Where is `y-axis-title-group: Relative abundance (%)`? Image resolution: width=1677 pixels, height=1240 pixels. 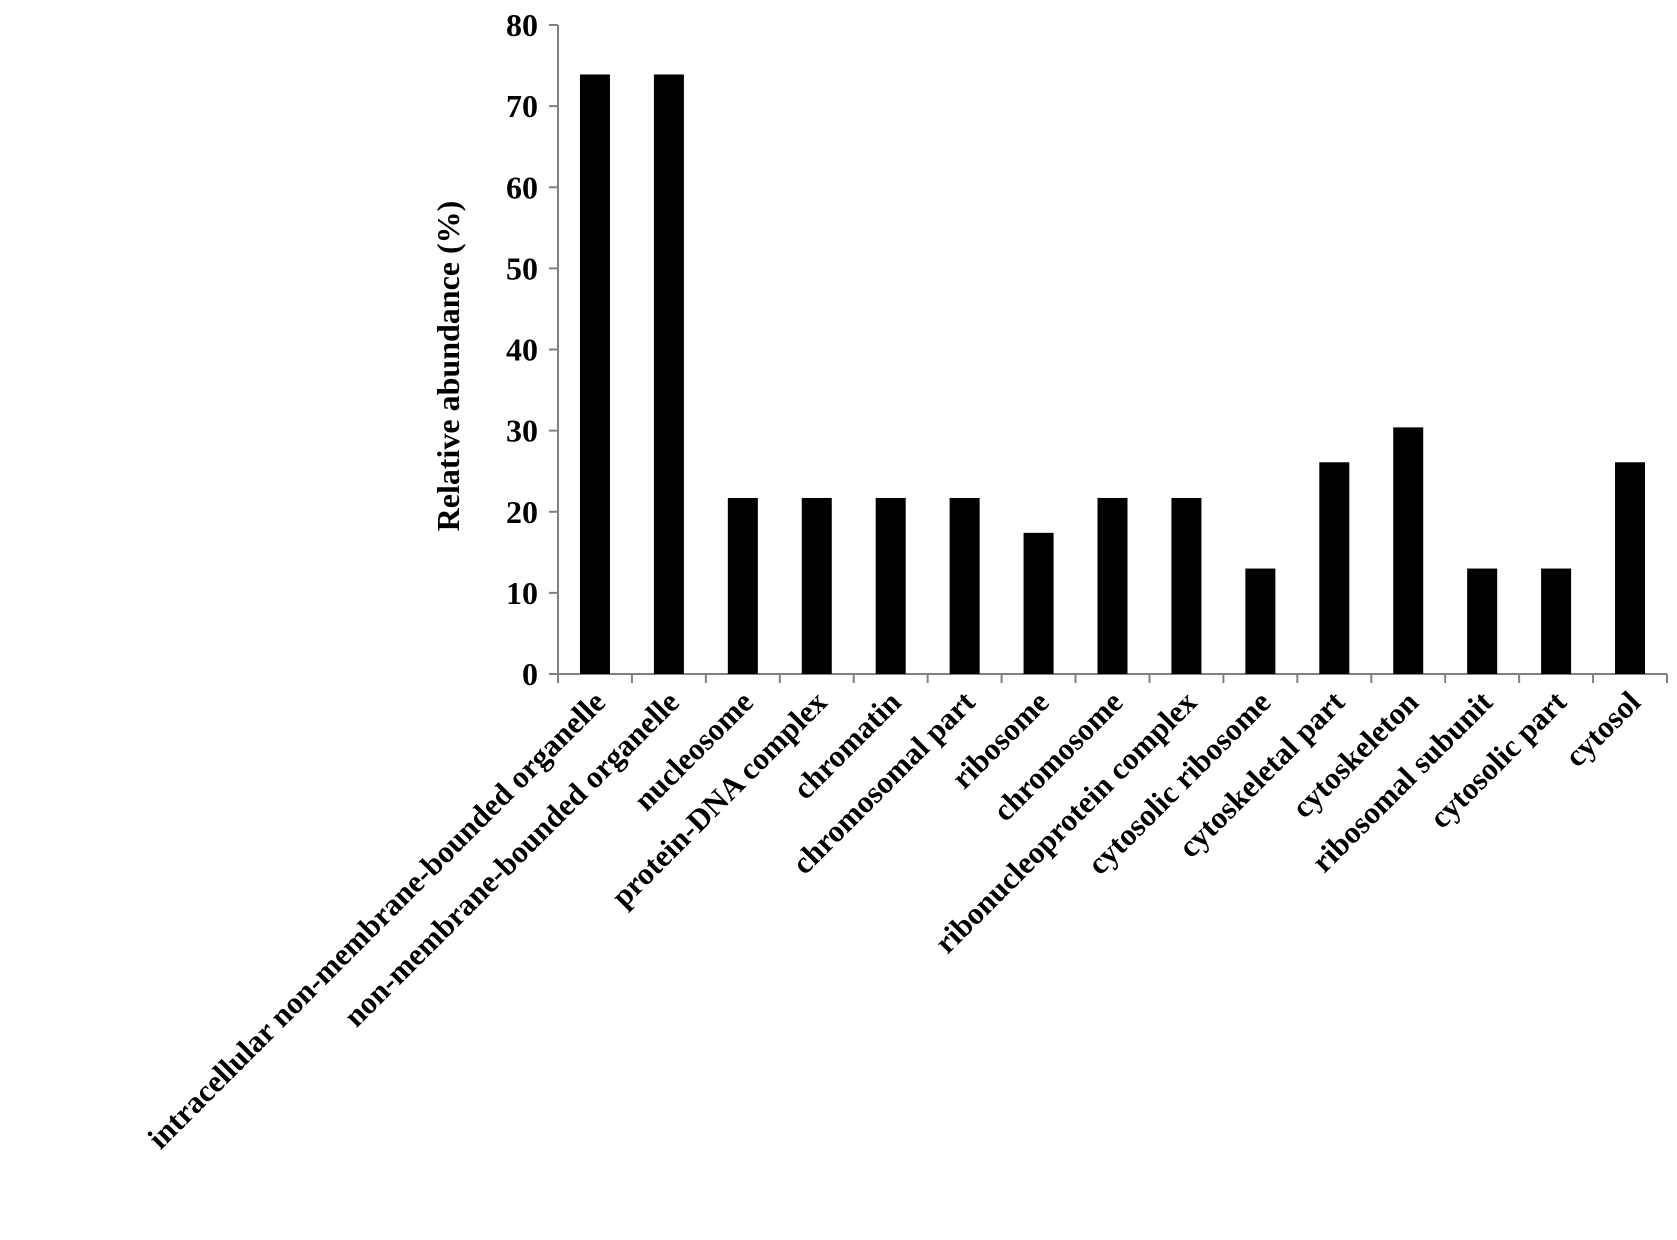
y-axis-title-group: Relative abundance (%) is located at coordinates (448, 366).